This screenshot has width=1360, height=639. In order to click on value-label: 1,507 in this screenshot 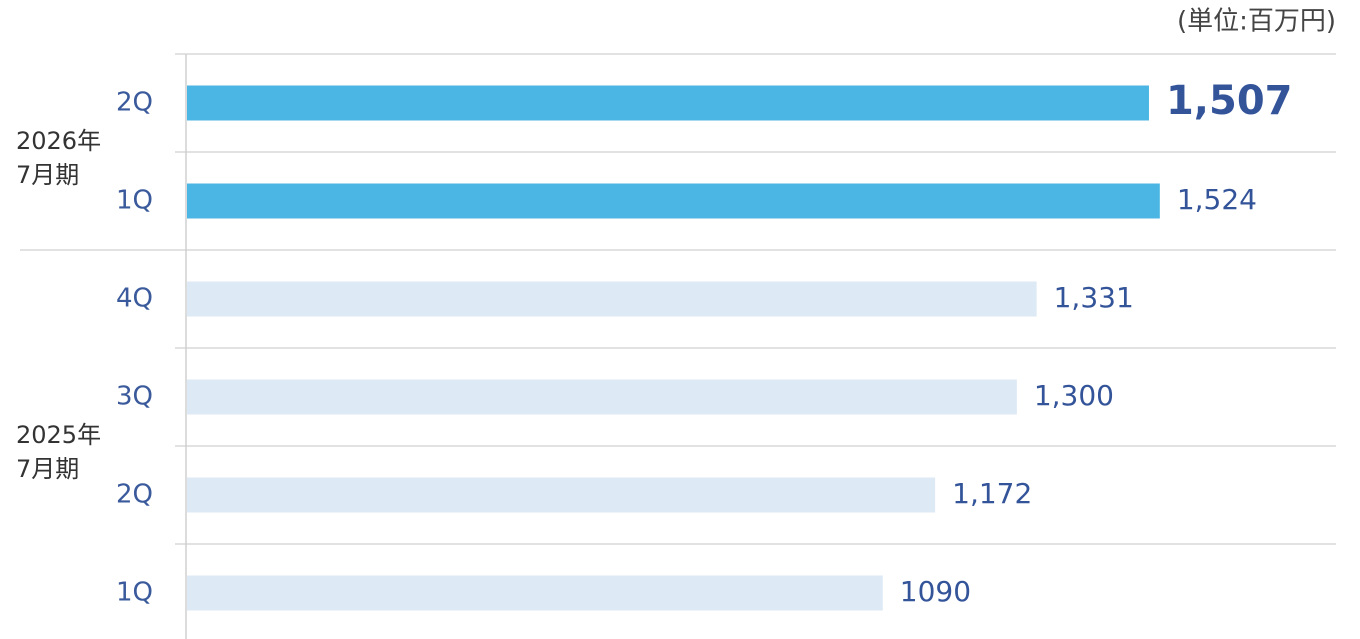, I will do `click(1229, 101)`.